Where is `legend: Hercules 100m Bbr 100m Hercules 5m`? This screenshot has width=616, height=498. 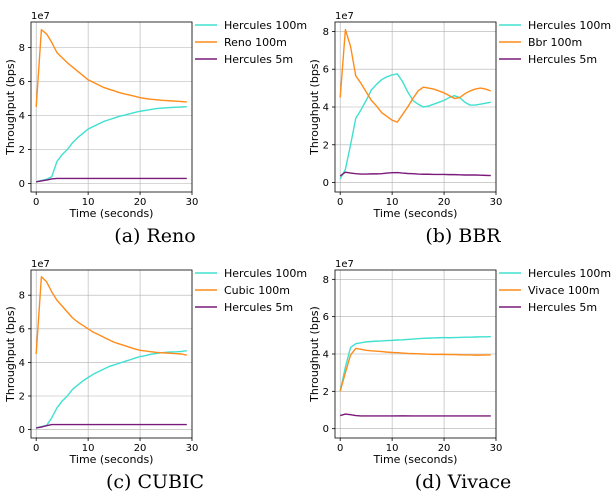
legend: Hercules 100m Bbr 100m Hercules 5m is located at coordinates (555, 42).